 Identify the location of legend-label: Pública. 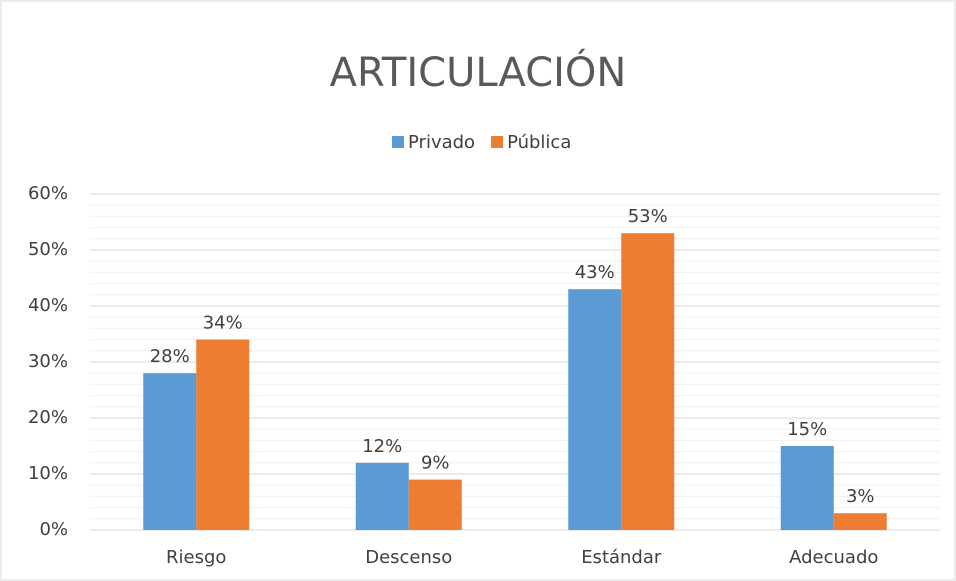
(539, 142).